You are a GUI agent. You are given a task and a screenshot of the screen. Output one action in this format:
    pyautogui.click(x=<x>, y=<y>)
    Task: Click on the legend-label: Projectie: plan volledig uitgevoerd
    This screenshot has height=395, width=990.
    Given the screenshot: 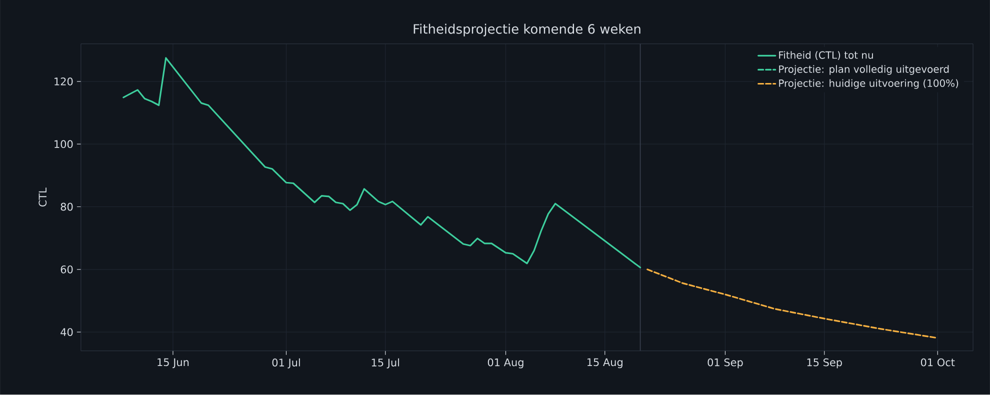 What is the action you would take?
    pyautogui.click(x=864, y=70)
    